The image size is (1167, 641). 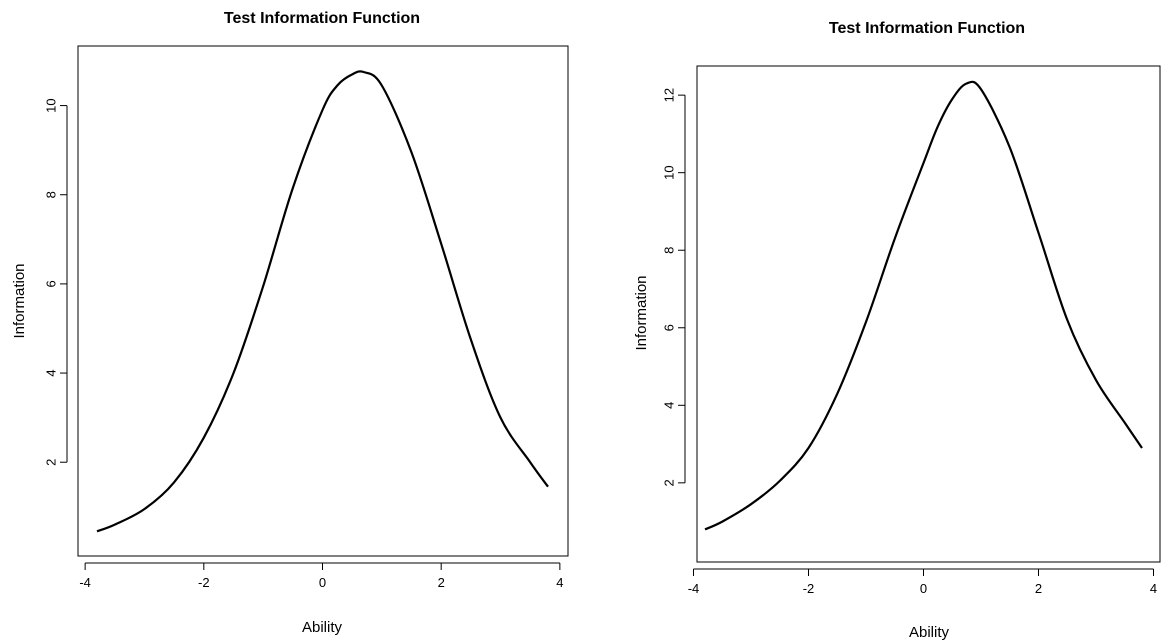 What do you see at coordinates (669, 95) in the screenshot?
I see `y-tick-label: 12` at bounding box center [669, 95].